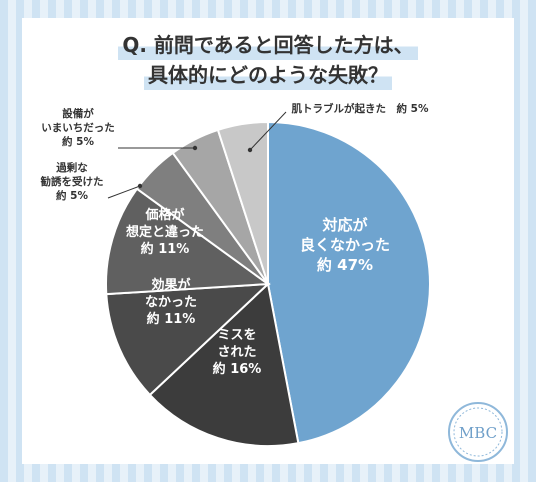 This screenshot has height=482, width=536. What do you see at coordinates (345, 265) in the screenshot?
I see `slice-label-line: 約 47%` at bounding box center [345, 265].